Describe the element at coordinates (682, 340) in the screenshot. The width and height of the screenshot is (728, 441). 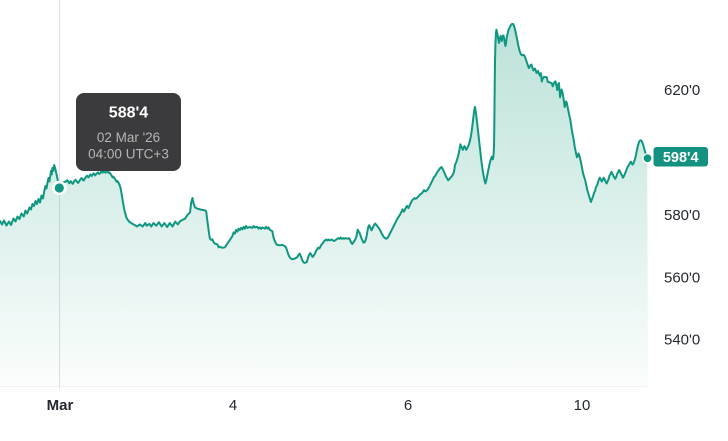
I see `svg-text: 540'0` at that location.